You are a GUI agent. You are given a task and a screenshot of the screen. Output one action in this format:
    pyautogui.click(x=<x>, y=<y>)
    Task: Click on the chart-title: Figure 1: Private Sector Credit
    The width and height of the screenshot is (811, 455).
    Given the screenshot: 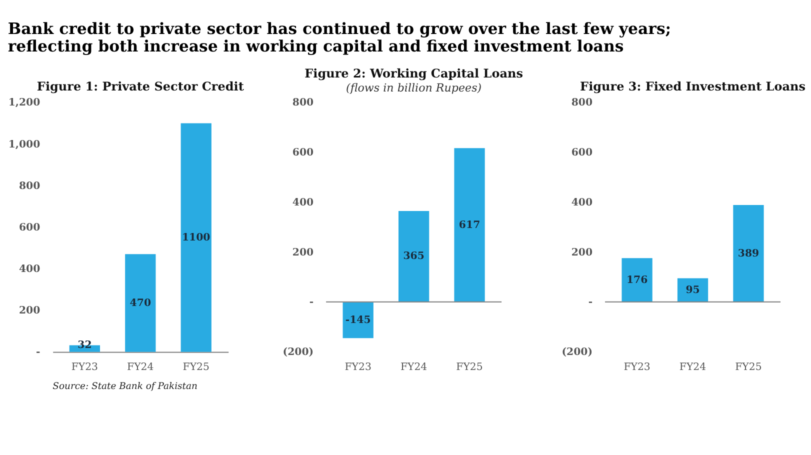 What is the action you would take?
    pyautogui.click(x=140, y=86)
    